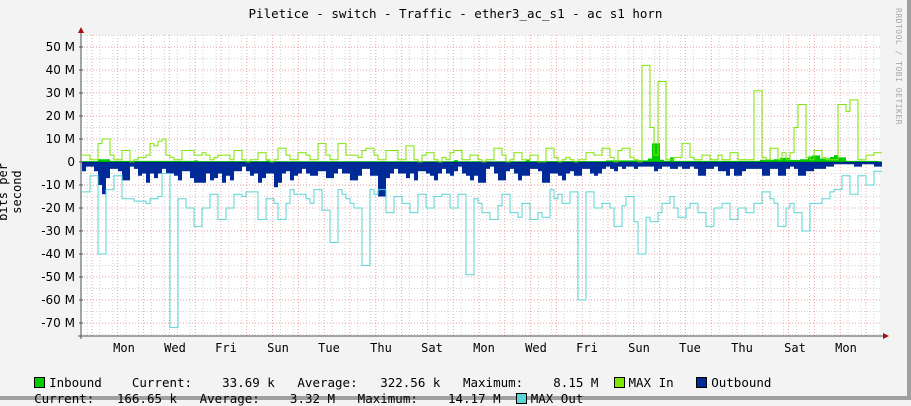 This screenshot has height=406, width=911. What do you see at coordinates (58, 231) in the screenshot?
I see `y-tick-label: -30 M` at bounding box center [58, 231].